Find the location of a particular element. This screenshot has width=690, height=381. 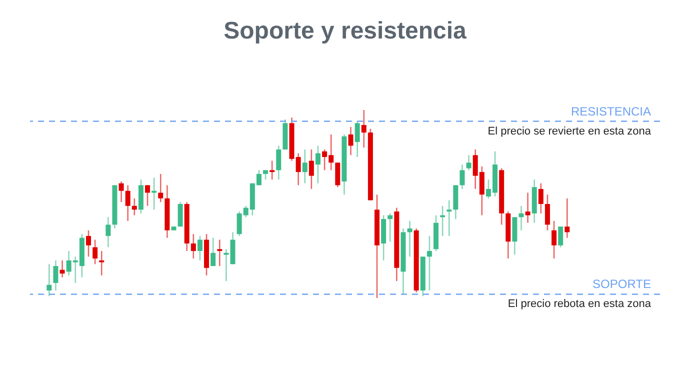

annotation: El precio rebota en esta zona is located at coordinates (580, 304).